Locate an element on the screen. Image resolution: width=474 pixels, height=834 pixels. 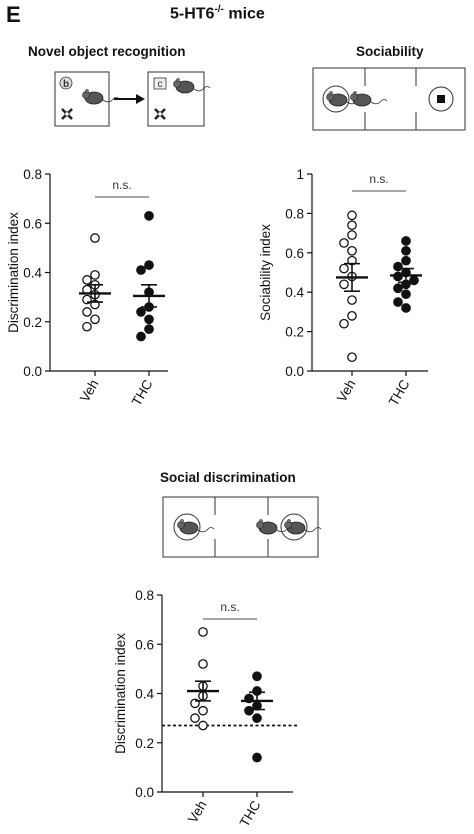
main-title-text: 5-HT6 is located at coordinates (192, 14).